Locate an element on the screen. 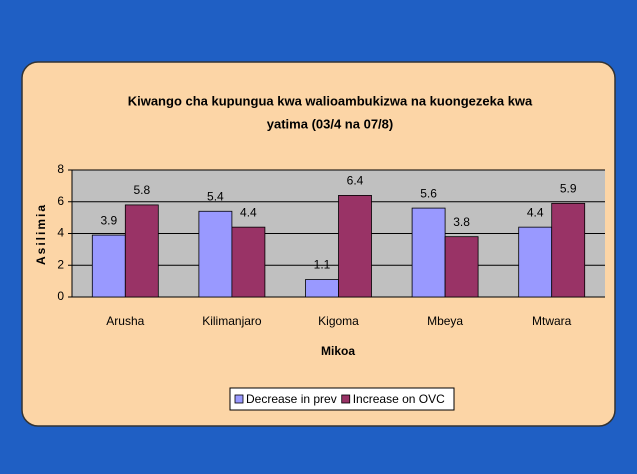 The height and width of the screenshot is (474, 637). y-tick-label: 4 is located at coordinates (60, 233).